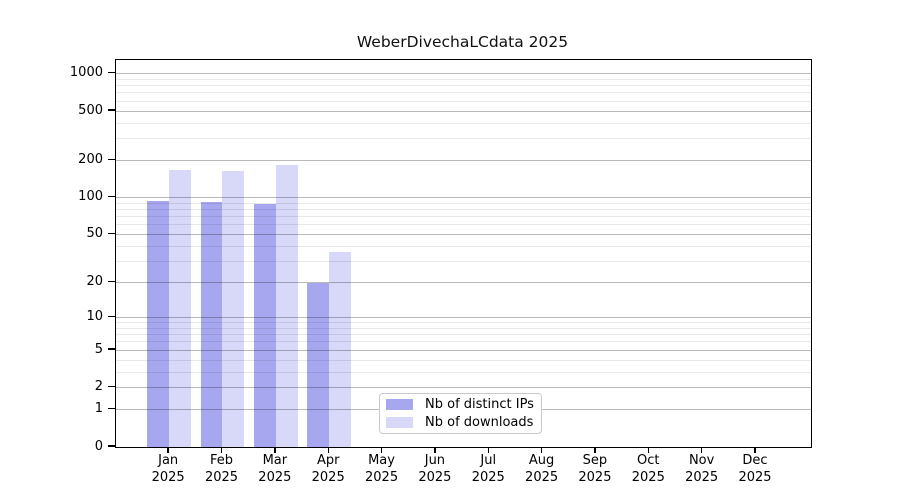 The image size is (900, 500). Describe the element at coordinates (541, 460) in the screenshot. I see `x-tick-label-line: Aug` at that location.